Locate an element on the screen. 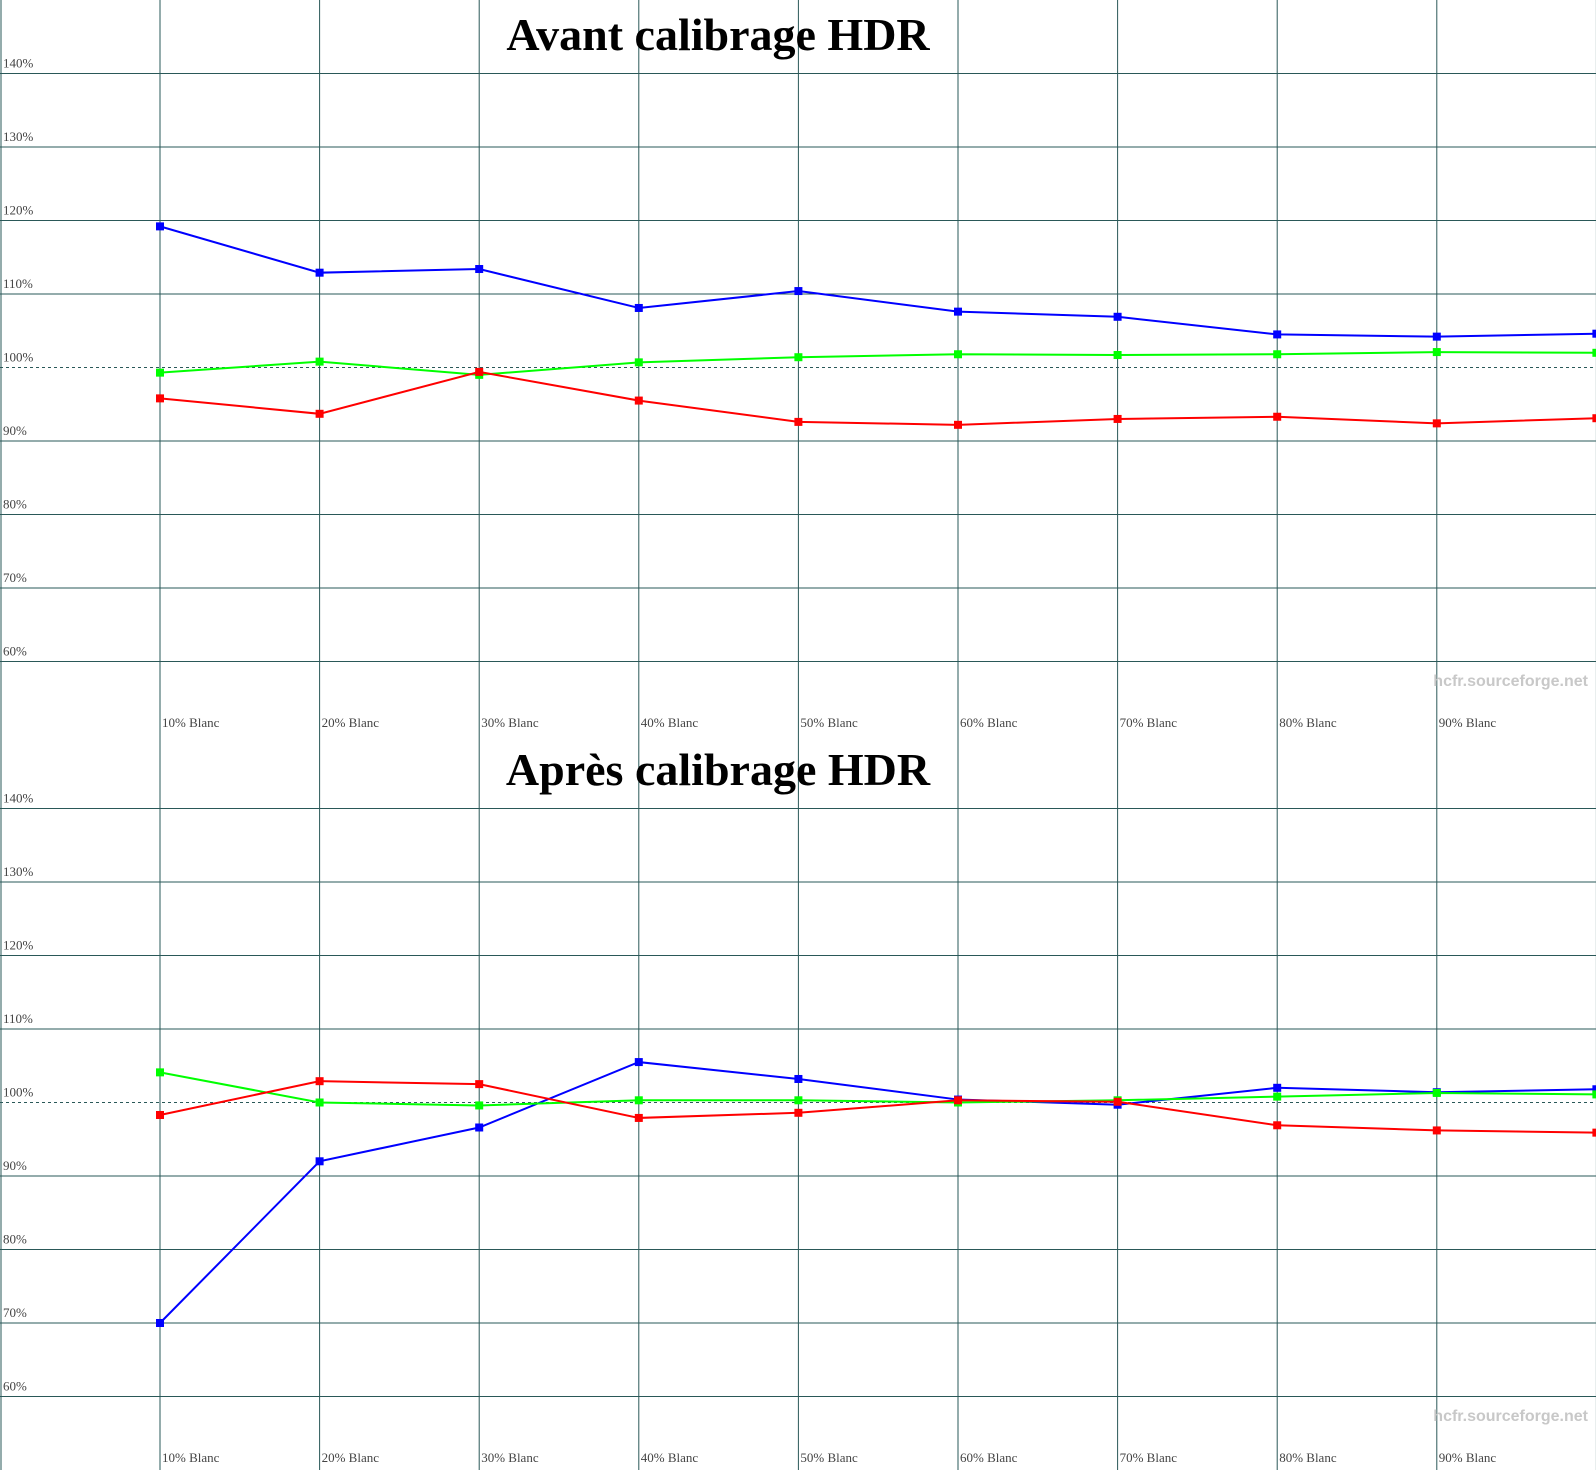 This screenshot has width=1596, height=1470. x-tick-label: 90% Blanc is located at coordinates (1468, 1457).